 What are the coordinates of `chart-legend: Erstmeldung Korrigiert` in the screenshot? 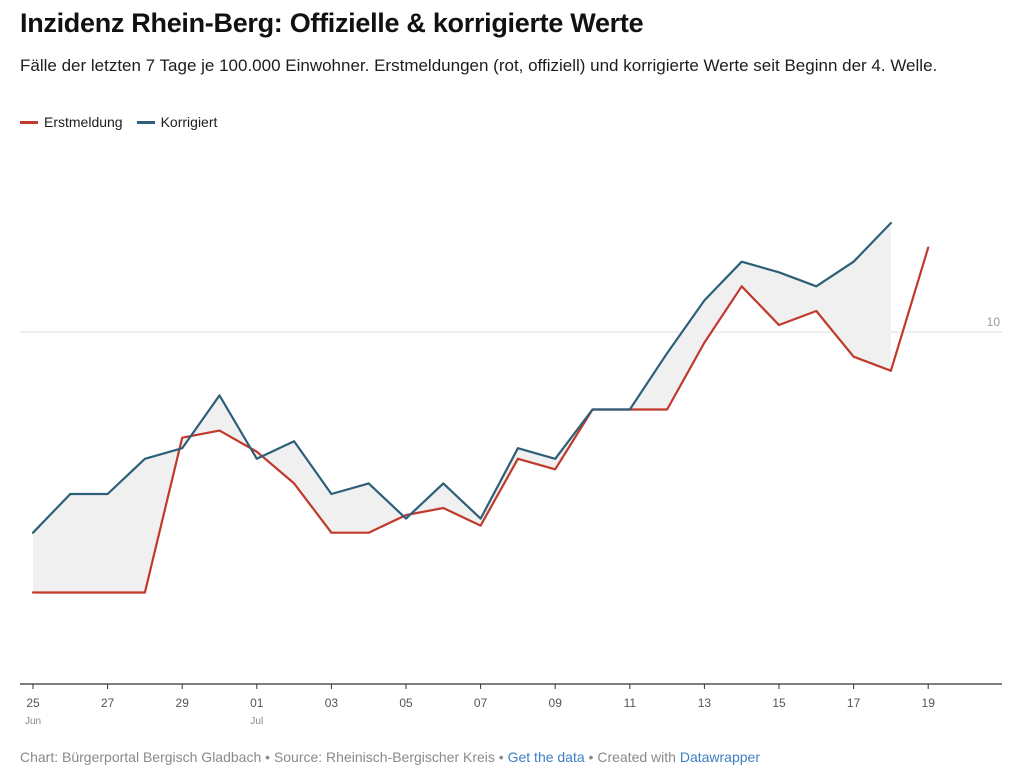 It's located at (118, 122).